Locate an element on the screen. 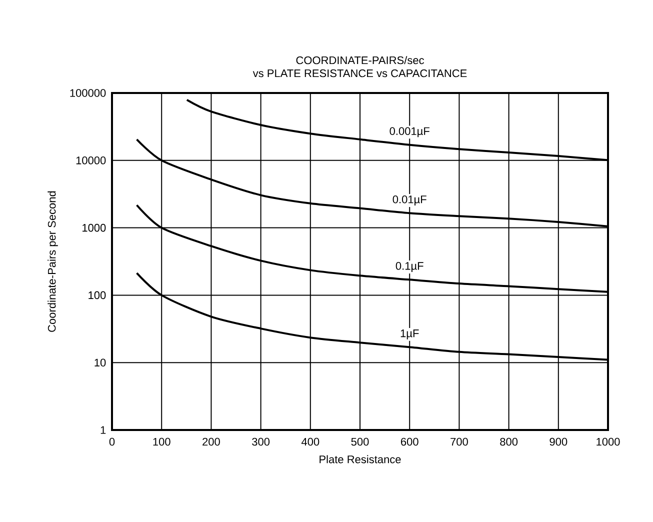  series-label: 0.001µF is located at coordinates (410, 132).